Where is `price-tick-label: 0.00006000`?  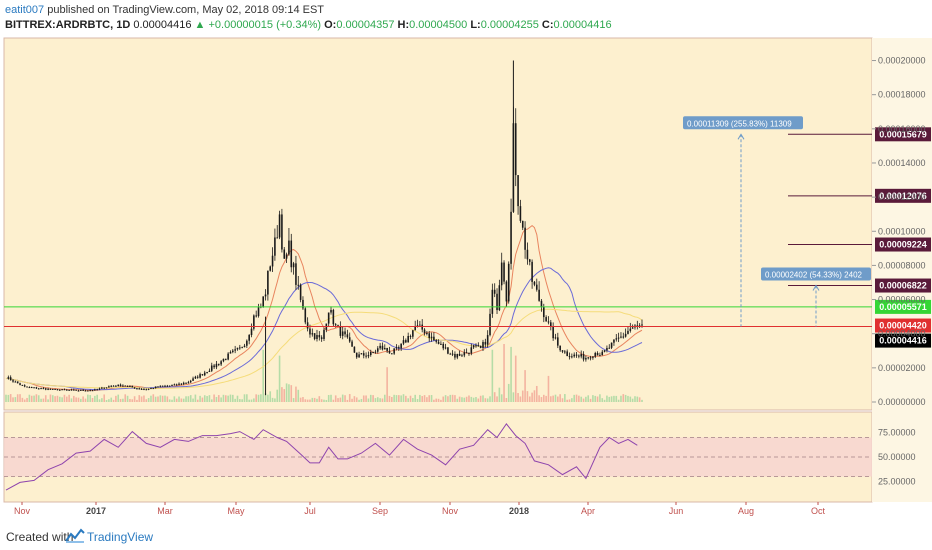 price-tick-label: 0.00006000 is located at coordinates (902, 300).